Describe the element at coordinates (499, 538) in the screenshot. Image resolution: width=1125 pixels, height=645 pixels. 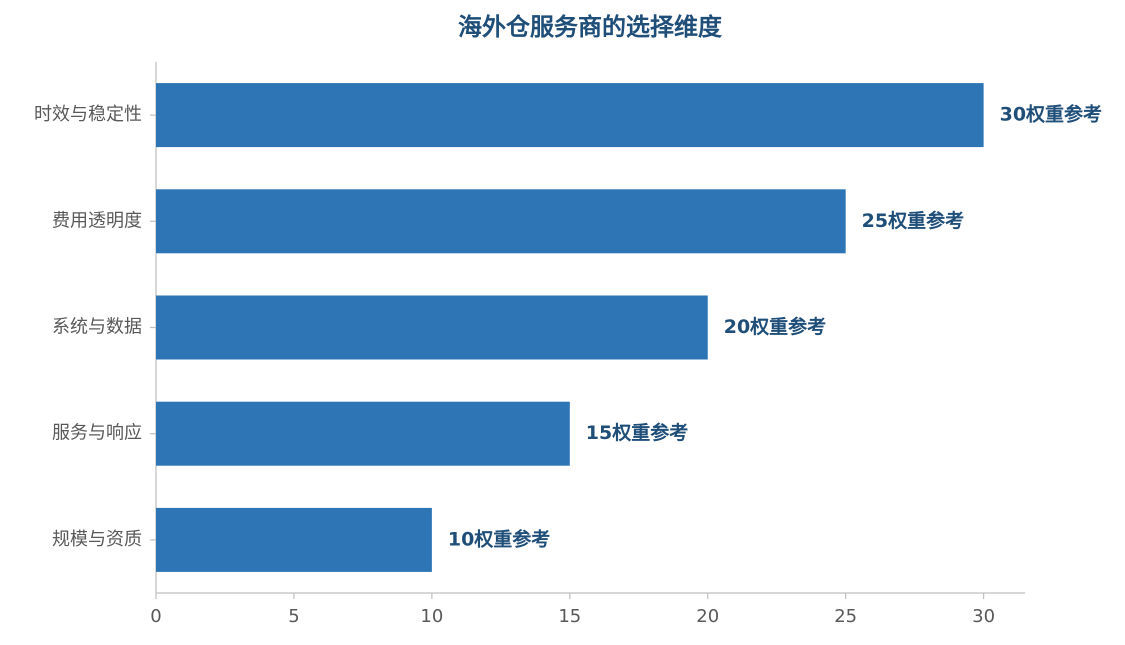
I see `value-label: 10权重参考` at that location.